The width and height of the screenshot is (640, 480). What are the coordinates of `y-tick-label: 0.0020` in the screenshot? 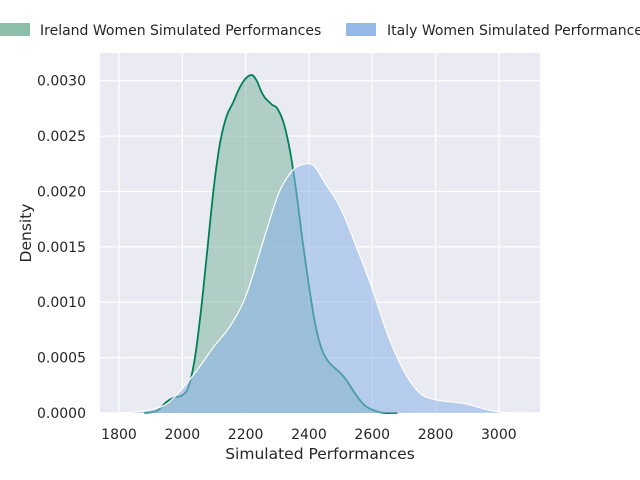 It's located at (61, 192).